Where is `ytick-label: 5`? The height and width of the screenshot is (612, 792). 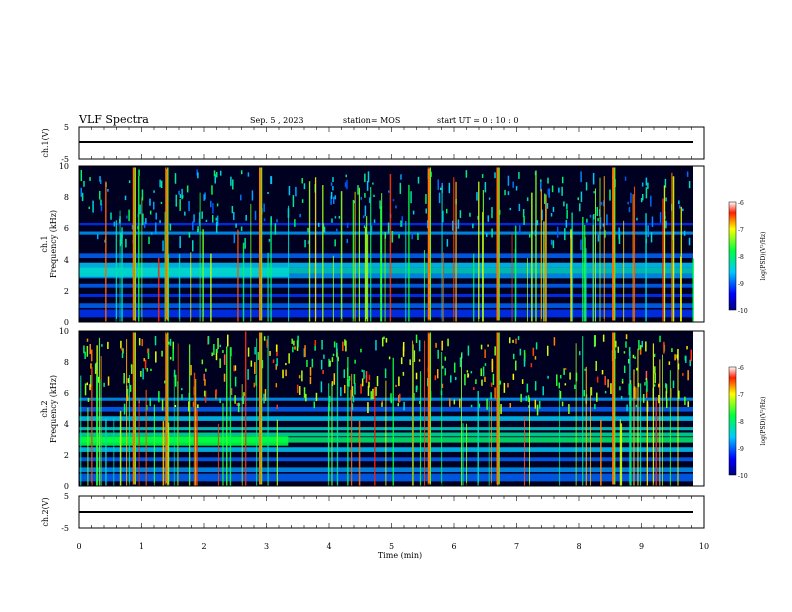 ytick-label: 5 is located at coordinates (66, 496).